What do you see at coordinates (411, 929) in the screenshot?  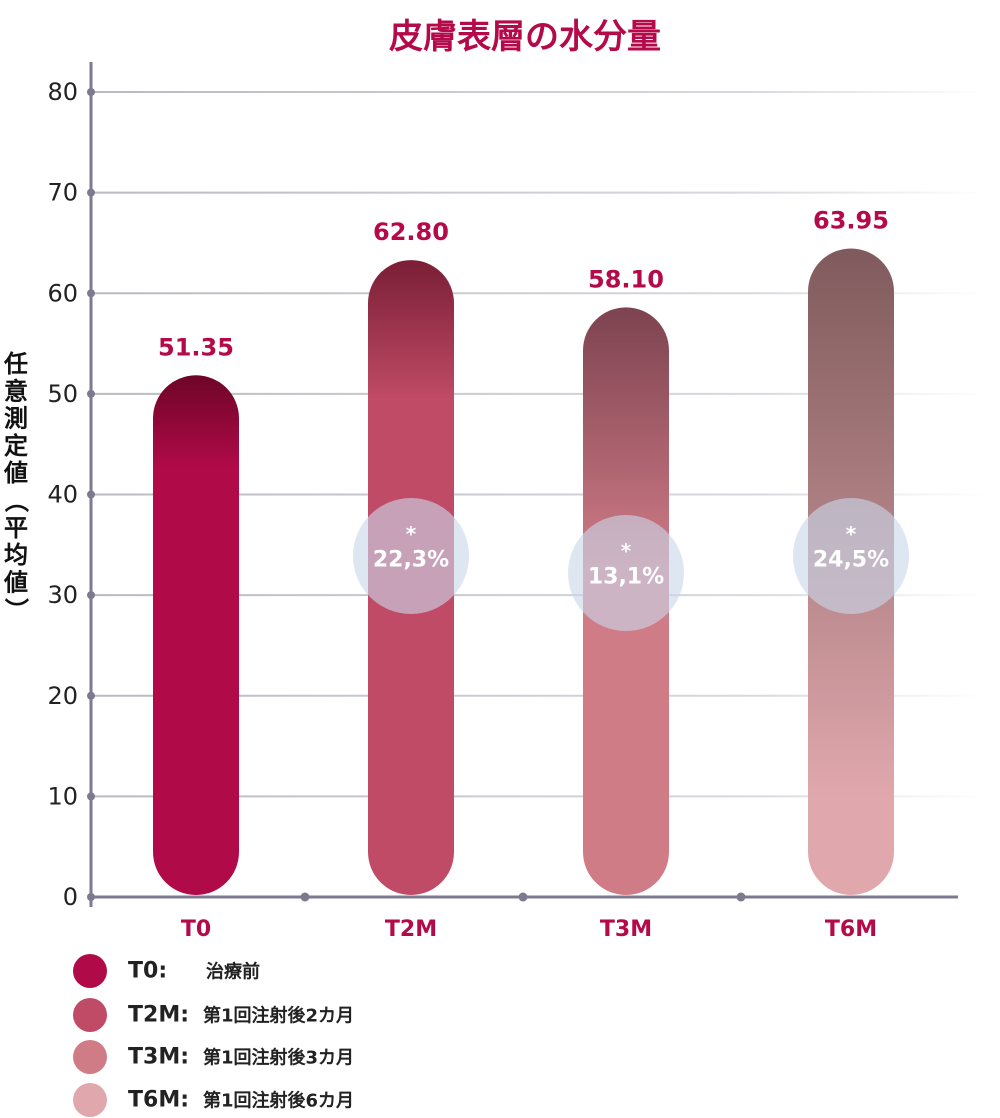 I see `x-tick-label: T2M` at bounding box center [411, 929].